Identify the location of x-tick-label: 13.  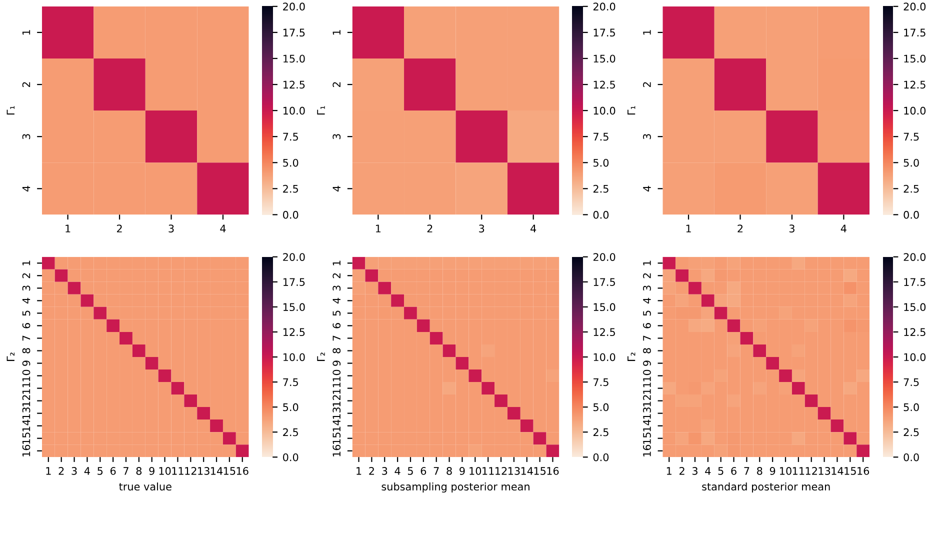
(204, 471).